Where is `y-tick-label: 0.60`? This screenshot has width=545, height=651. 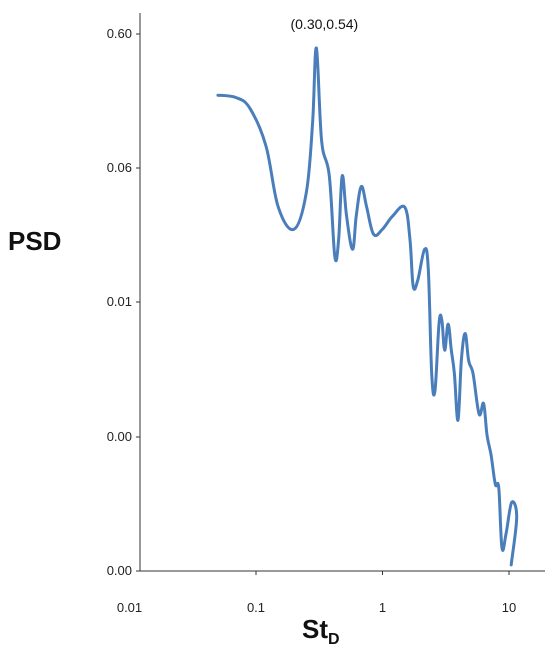
y-tick-label: 0.60 is located at coordinates (119, 33).